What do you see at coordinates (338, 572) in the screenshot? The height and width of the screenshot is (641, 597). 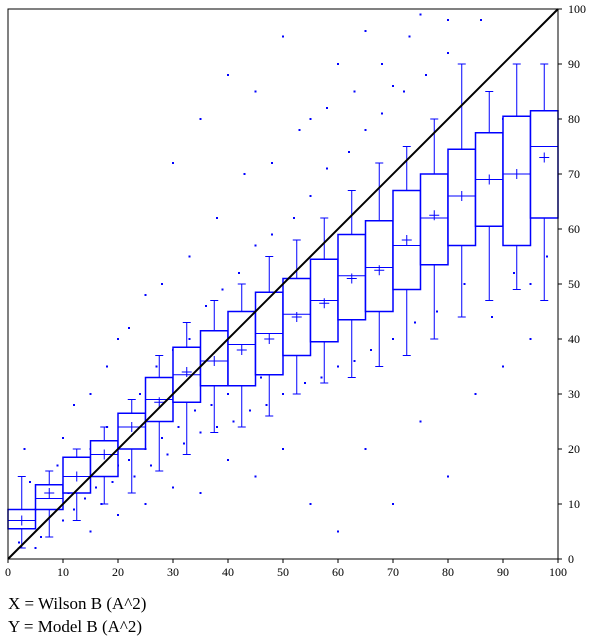 I see `x-tick-label: 60` at bounding box center [338, 572].